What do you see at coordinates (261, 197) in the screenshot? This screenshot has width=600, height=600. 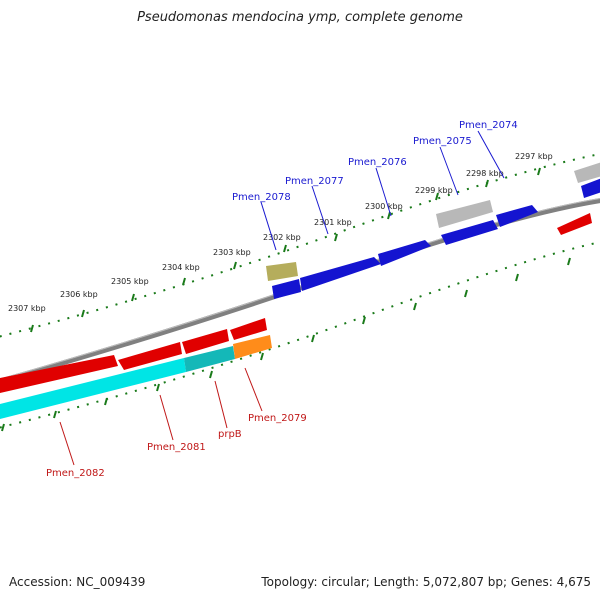 I see `gene-label-pmen-2078: Pmen_2078` at bounding box center [261, 197].